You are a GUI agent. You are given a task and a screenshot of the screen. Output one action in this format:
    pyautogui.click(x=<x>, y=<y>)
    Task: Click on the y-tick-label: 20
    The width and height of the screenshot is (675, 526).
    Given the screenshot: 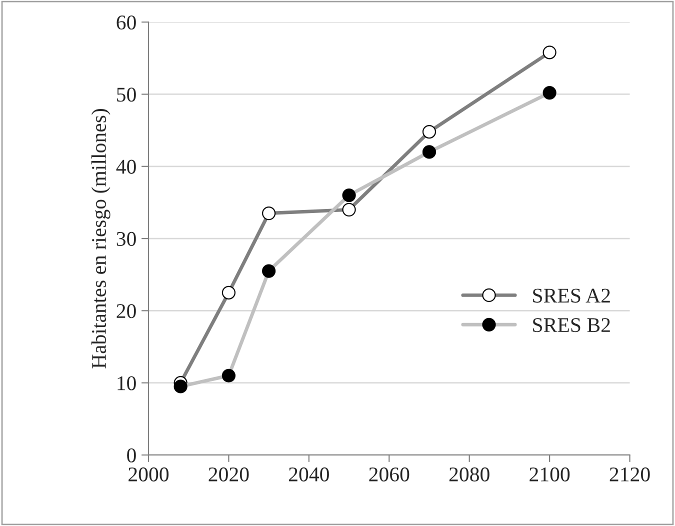 What is the action you would take?
    pyautogui.click(x=126, y=311)
    